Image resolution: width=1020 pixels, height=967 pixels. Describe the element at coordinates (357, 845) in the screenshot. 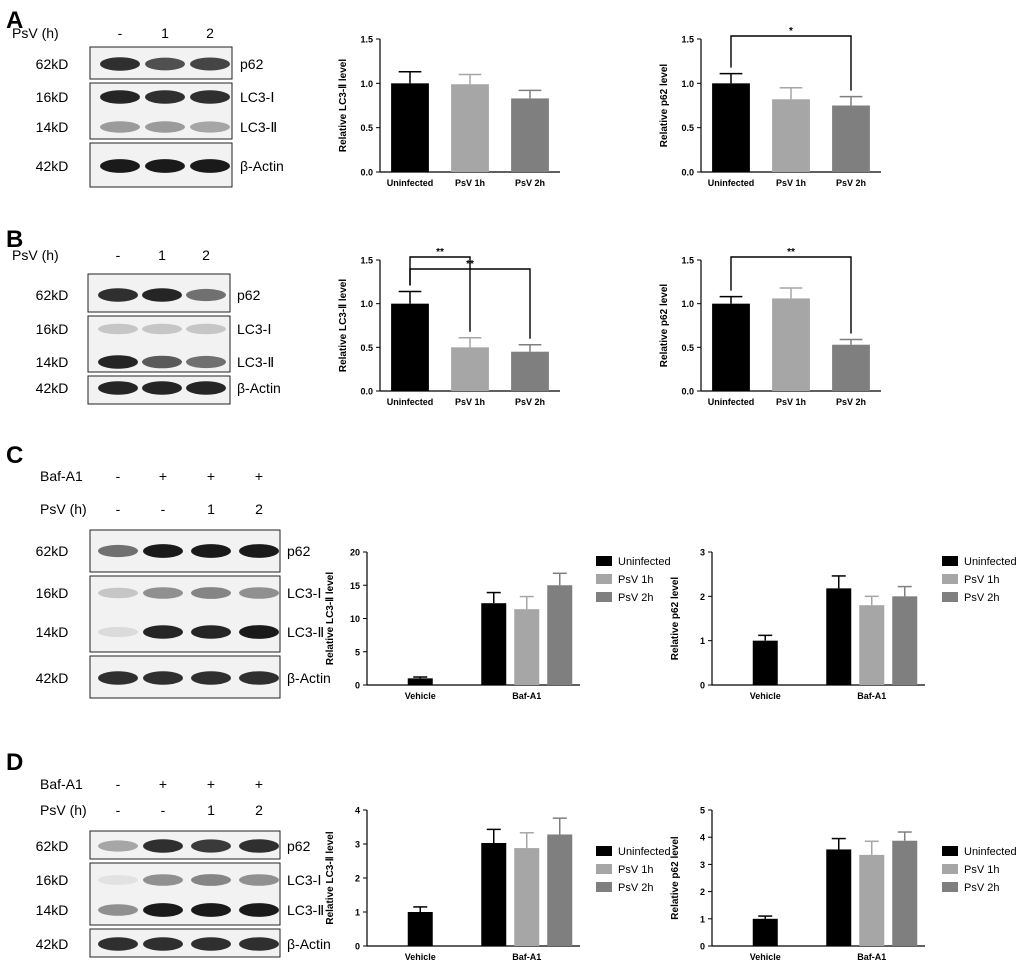

I see `y-tick-label: 3` at that location.